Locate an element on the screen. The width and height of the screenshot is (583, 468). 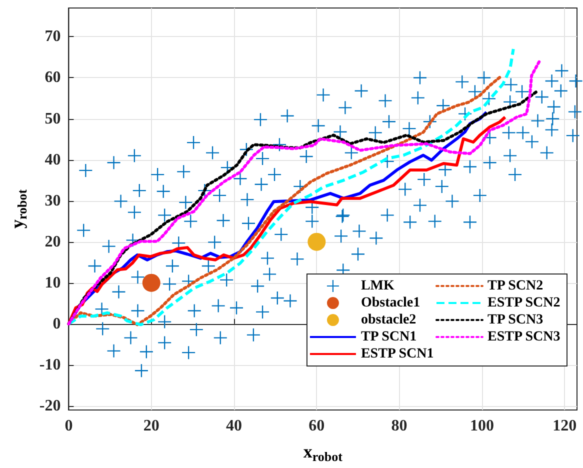
x-tick-label: 80 is located at coordinates (399, 426).